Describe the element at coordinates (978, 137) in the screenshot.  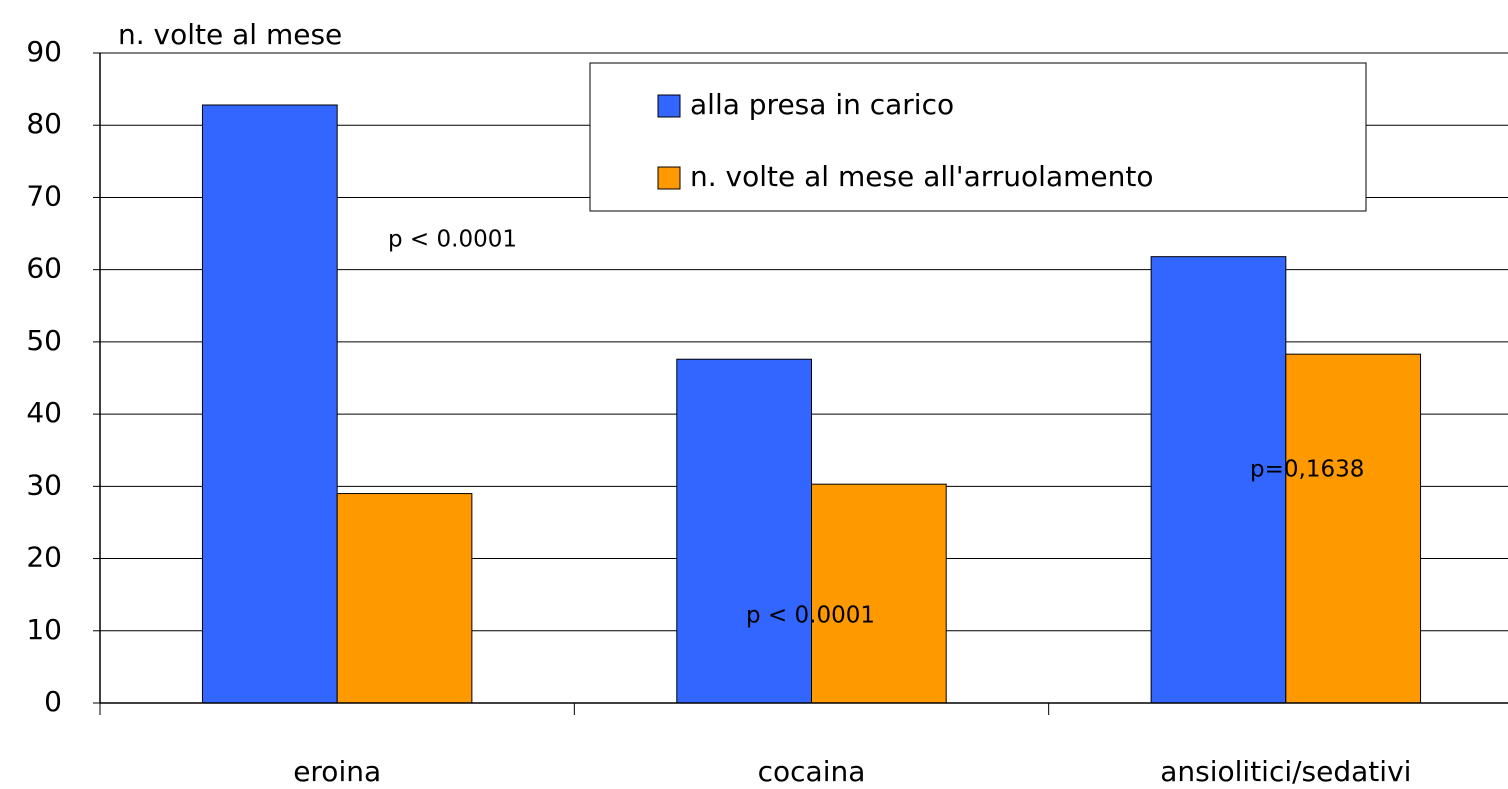
I see `legend` at that location.